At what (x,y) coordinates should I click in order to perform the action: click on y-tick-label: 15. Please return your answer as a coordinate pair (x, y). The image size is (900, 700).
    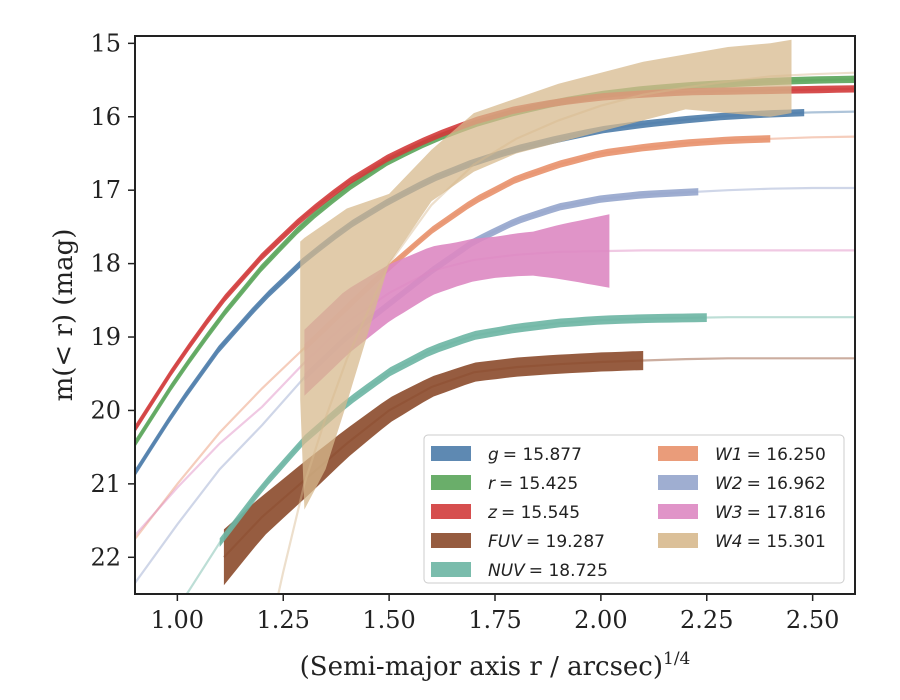
    Looking at the image, I should click on (105, 43).